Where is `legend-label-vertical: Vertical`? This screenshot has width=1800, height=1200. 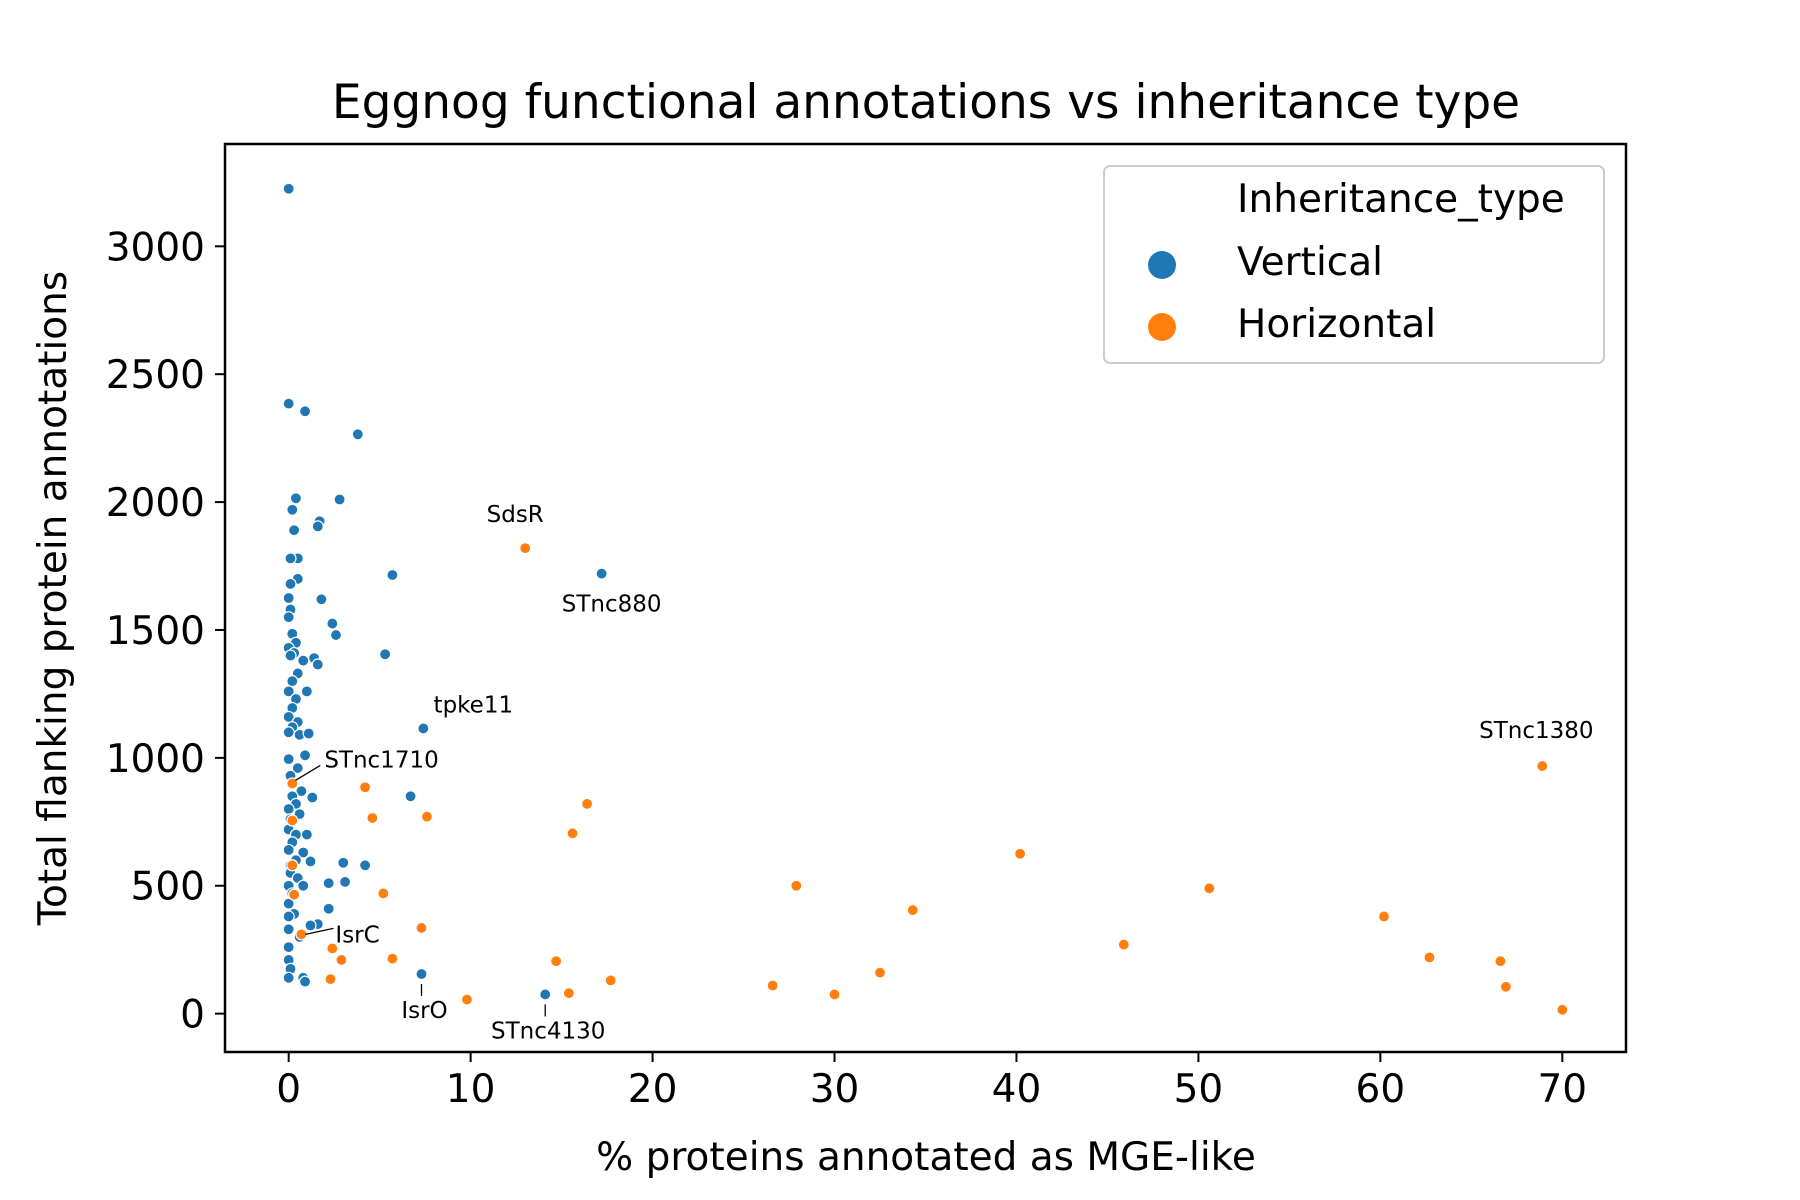 legend-label-vertical: Vertical is located at coordinates (1310, 262).